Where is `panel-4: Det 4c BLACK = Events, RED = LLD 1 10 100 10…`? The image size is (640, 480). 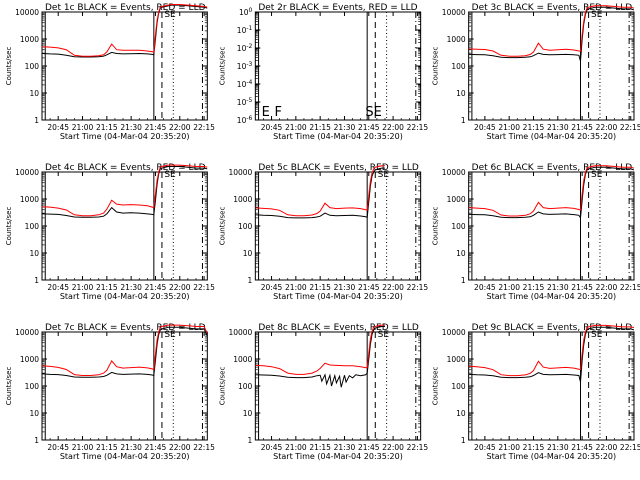 panel-4: Det 4c BLACK = Events, RED = LLD 1 10 100 10… is located at coordinates (110, 232).